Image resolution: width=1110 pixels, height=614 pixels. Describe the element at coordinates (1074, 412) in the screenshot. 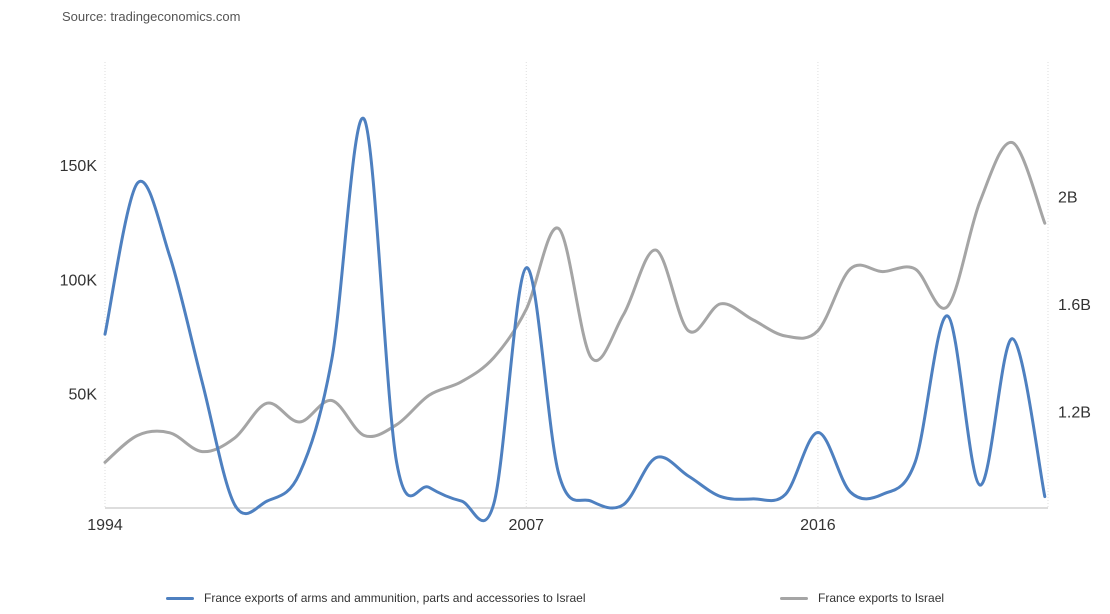

I see `y-right-tick-label-0: 1.2B` at that location.